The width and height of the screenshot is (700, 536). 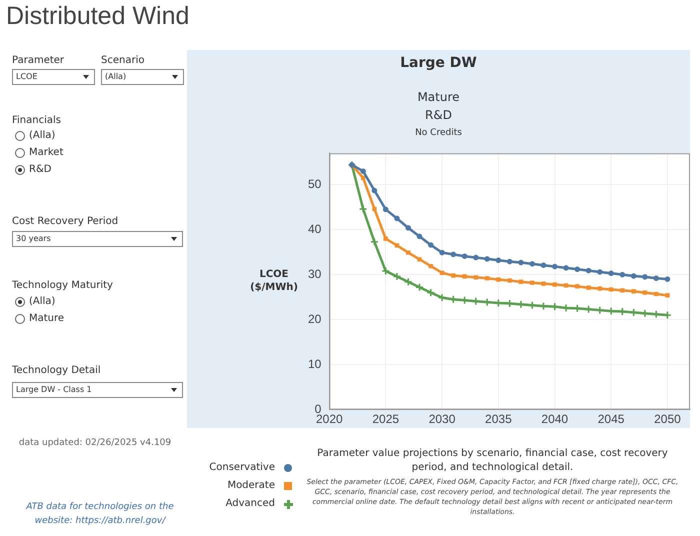 I want to click on y-tick-label: 10, so click(x=315, y=363).